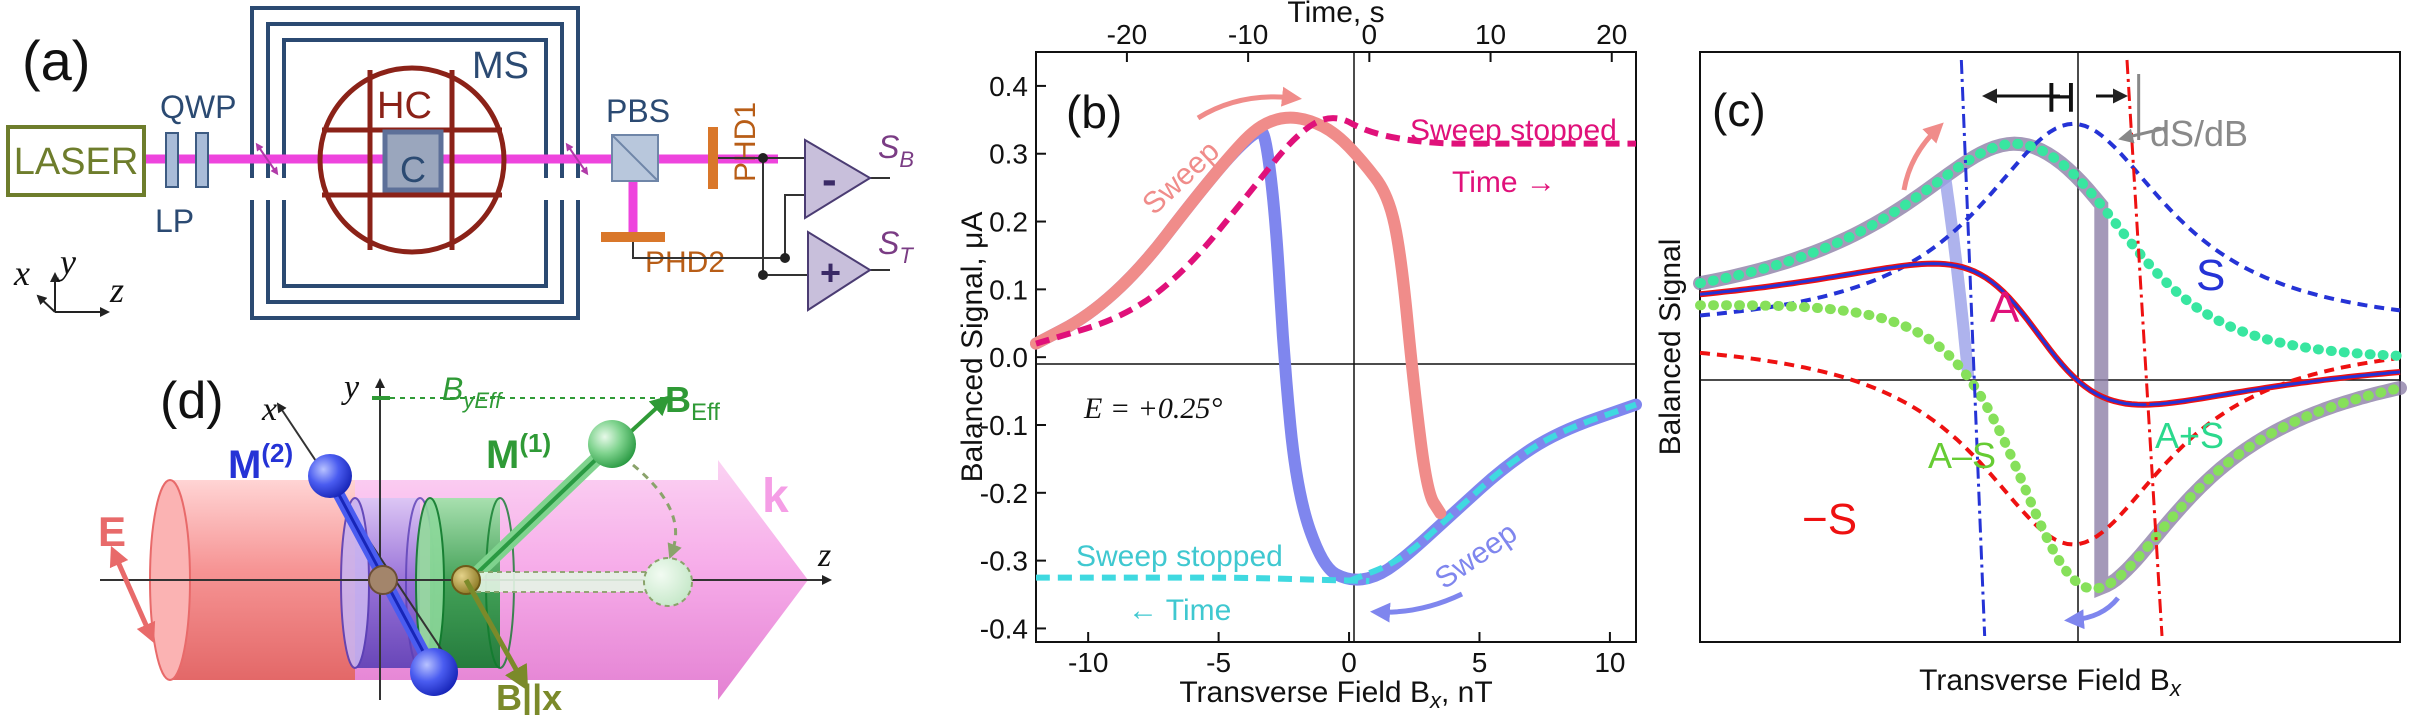  Describe the element at coordinates (2050, 334) in the screenshot. I see `c-a-curve-blue` at that location.